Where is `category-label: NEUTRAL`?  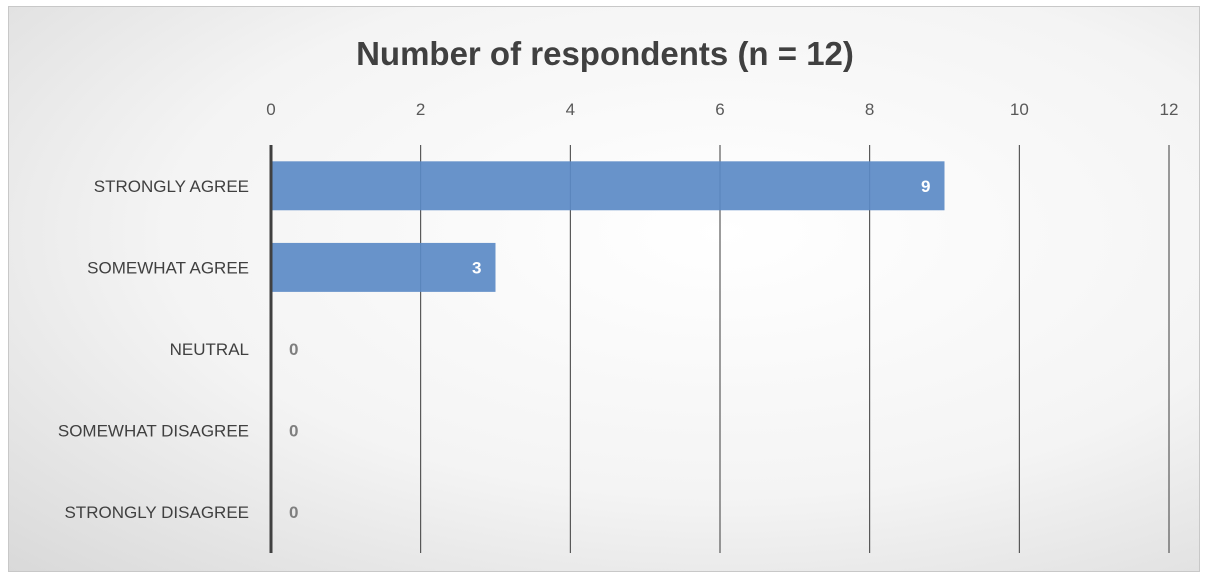 category-label: NEUTRAL is located at coordinates (209, 349).